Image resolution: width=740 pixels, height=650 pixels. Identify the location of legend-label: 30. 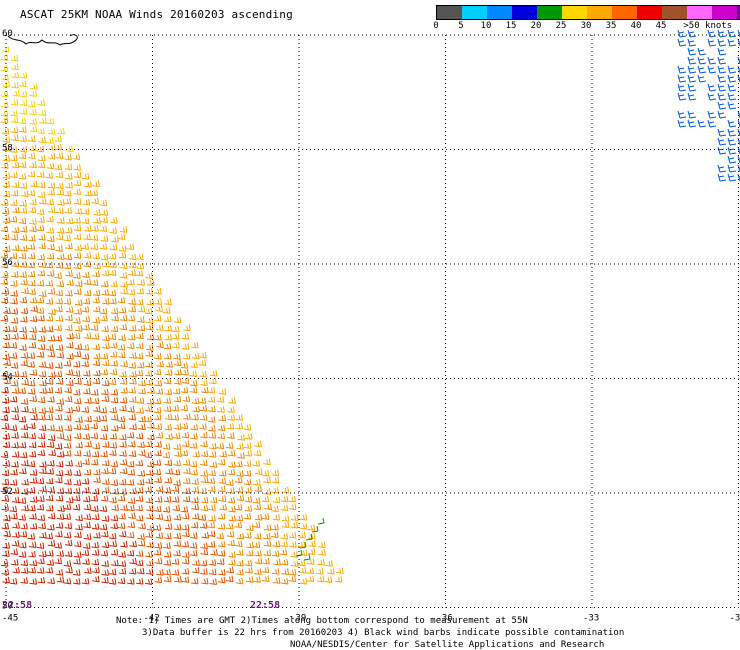
(586, 26).